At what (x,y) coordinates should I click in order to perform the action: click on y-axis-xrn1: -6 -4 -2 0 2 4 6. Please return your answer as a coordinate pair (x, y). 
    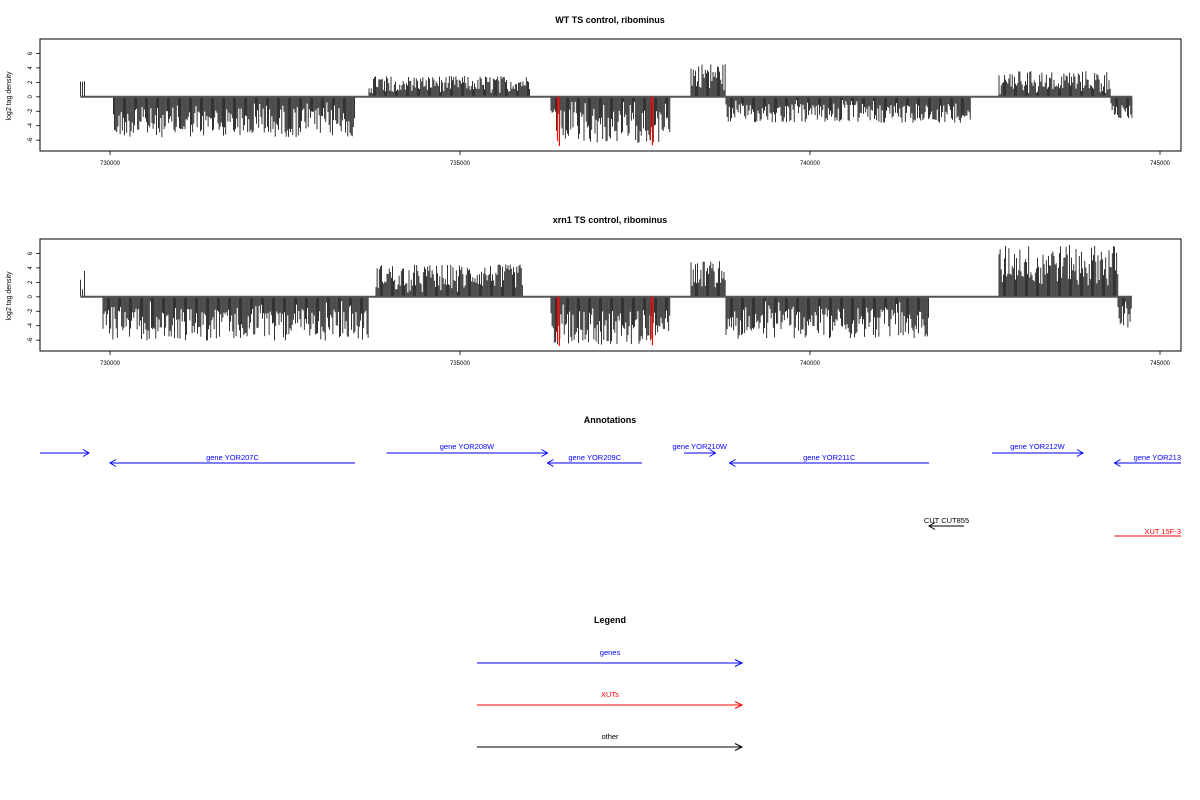
    Looking at the image, I should click on (34, 297).